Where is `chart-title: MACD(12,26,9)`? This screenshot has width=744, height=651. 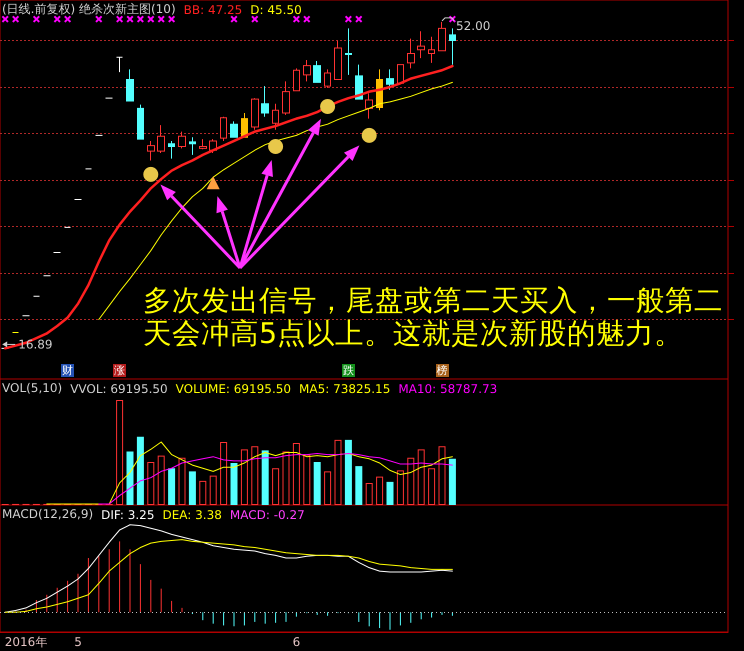 chart-title: MACD(12,26,9) is located at coordinates (48, 514).